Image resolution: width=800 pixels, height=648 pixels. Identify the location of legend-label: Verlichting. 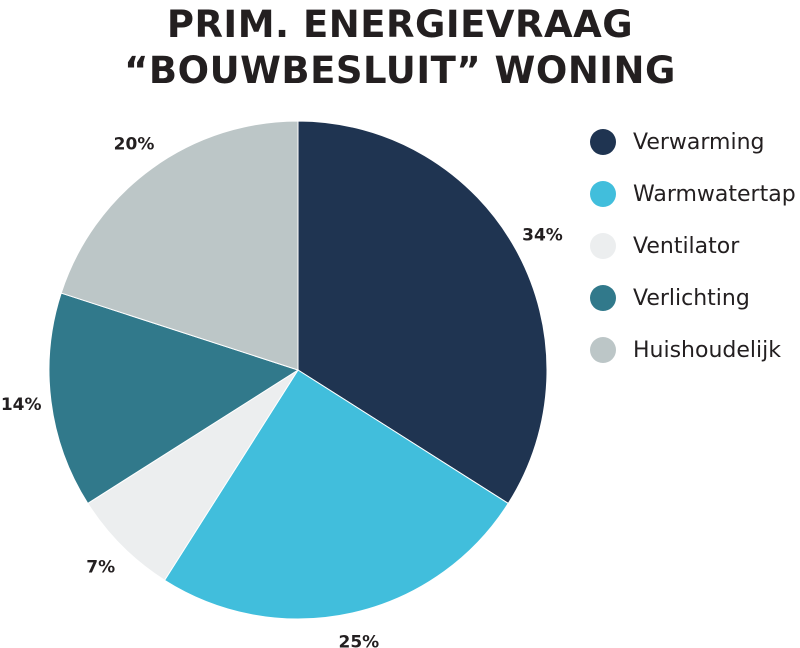
(691, 298).